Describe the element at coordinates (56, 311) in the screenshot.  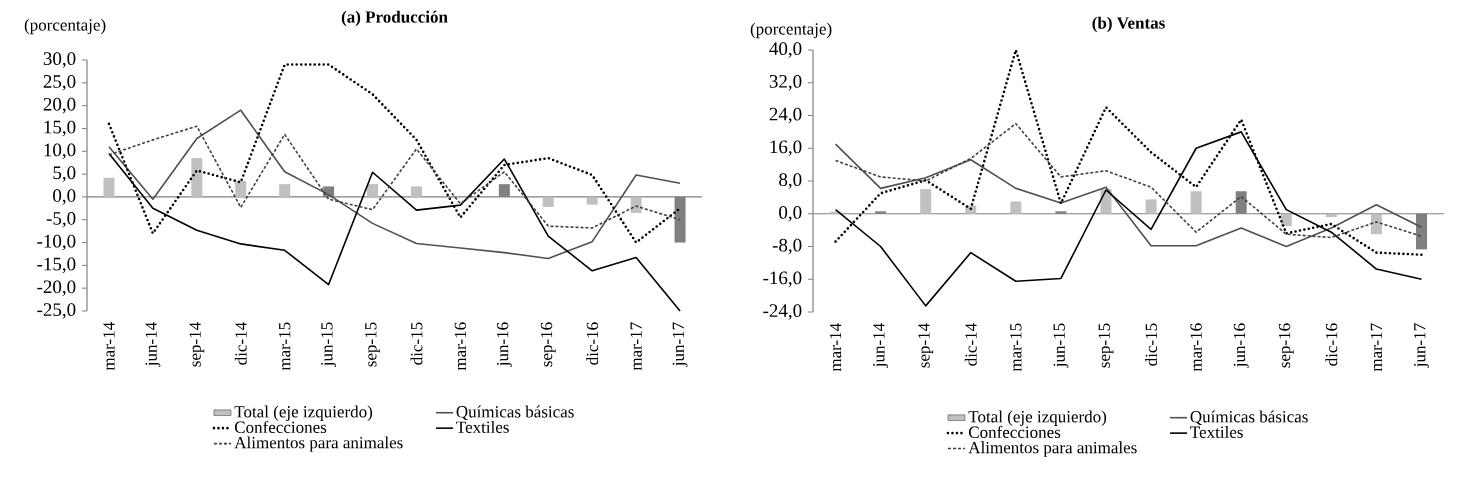
I see `y-tick-label: -25,0` at that location.